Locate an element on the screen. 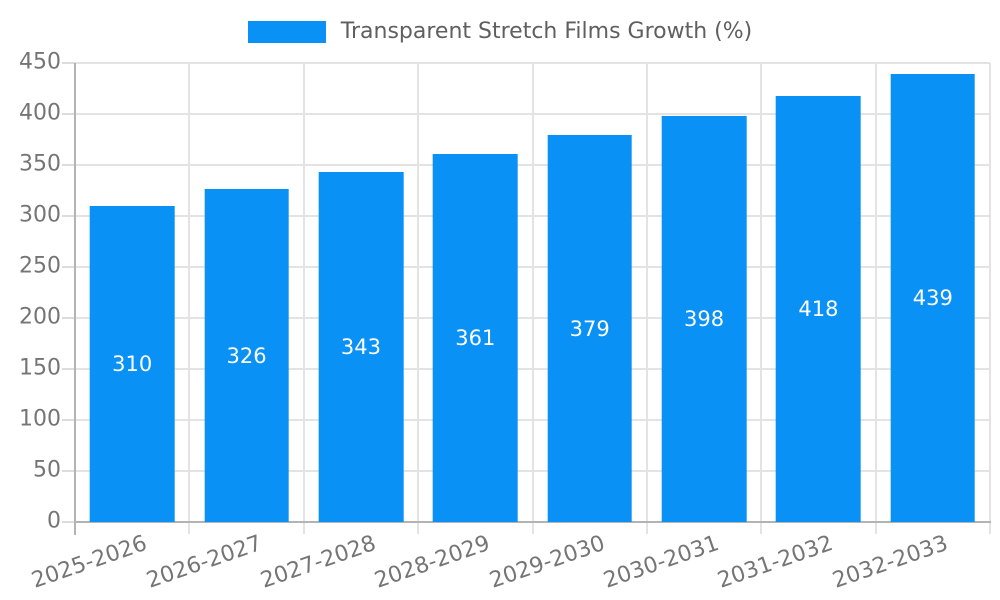 This screenshot has width=1000, height=600. y-axis-label: 400 is located at coordinates (40, 113).